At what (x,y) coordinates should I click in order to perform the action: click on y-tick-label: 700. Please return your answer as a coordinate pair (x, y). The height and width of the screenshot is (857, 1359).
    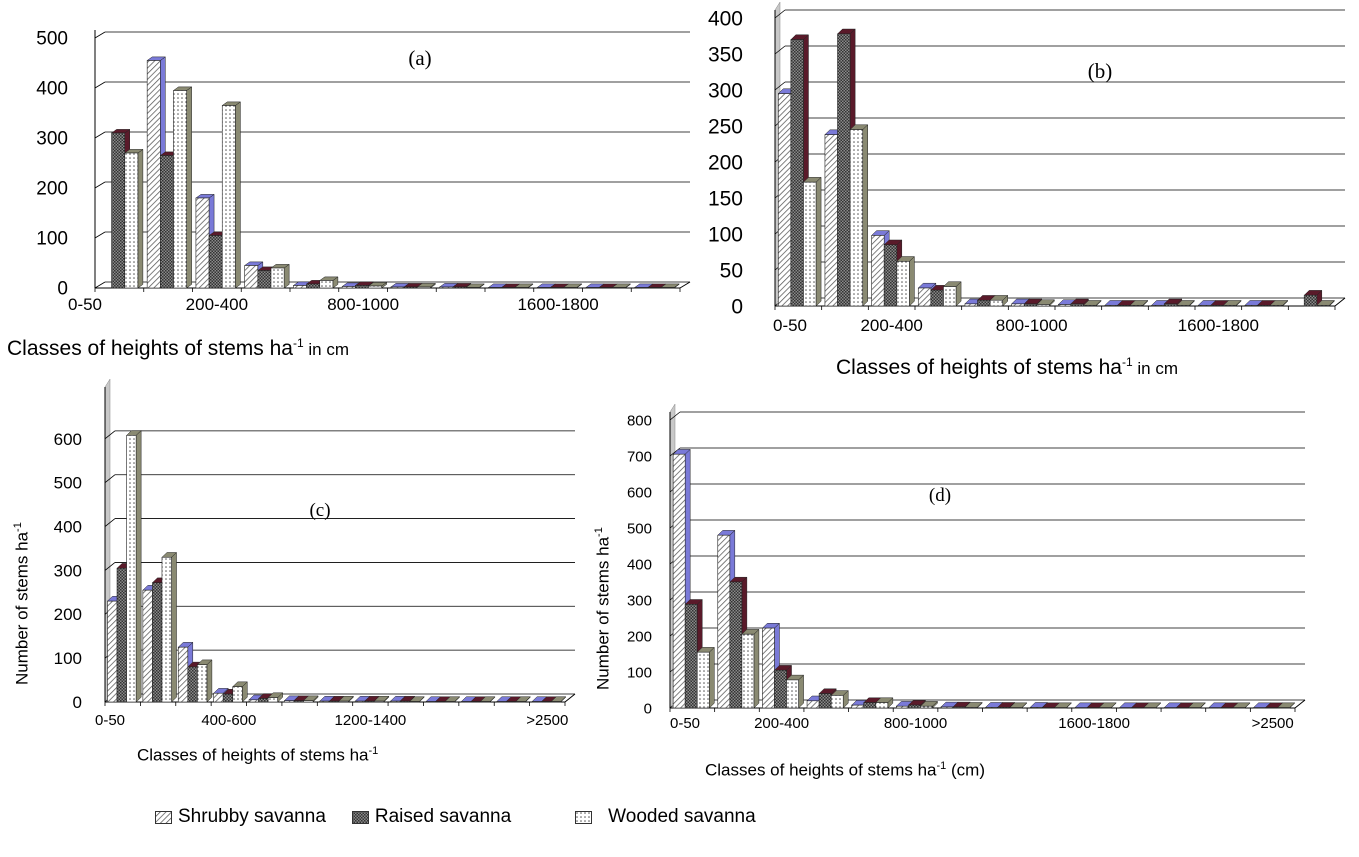
    Looking at the image, I should click on (639, 456).